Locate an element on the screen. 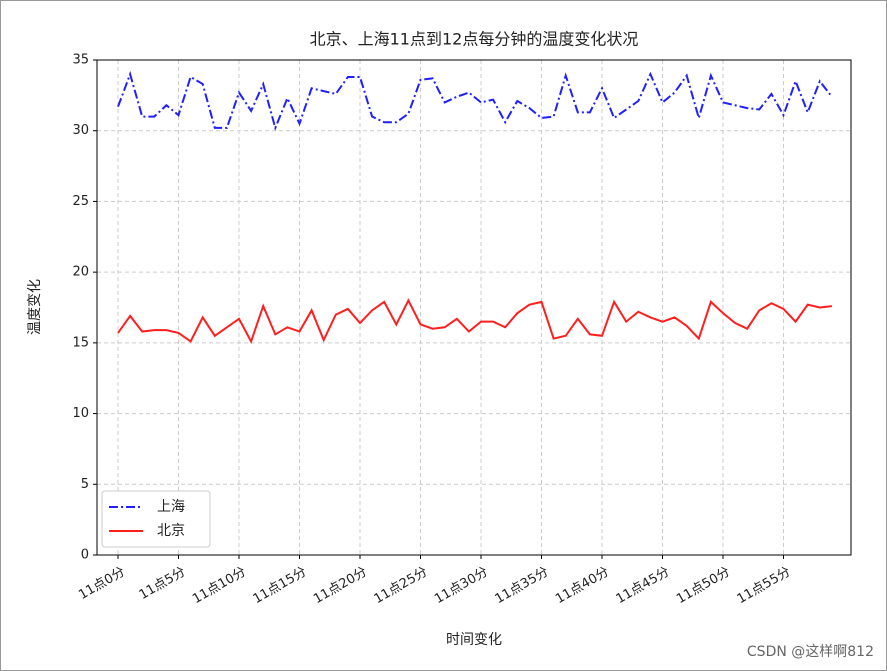  watermark: CSDN @这样啊812 is located at coordinates (810, 651).